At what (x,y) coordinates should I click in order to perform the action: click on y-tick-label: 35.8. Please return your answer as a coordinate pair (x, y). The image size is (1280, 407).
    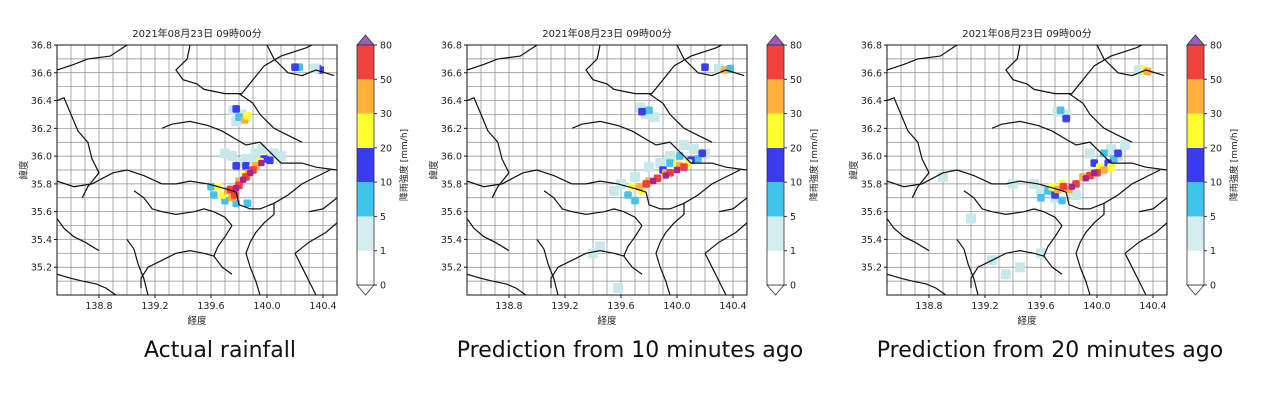
    Looking at the image, I should click on (451, 184).